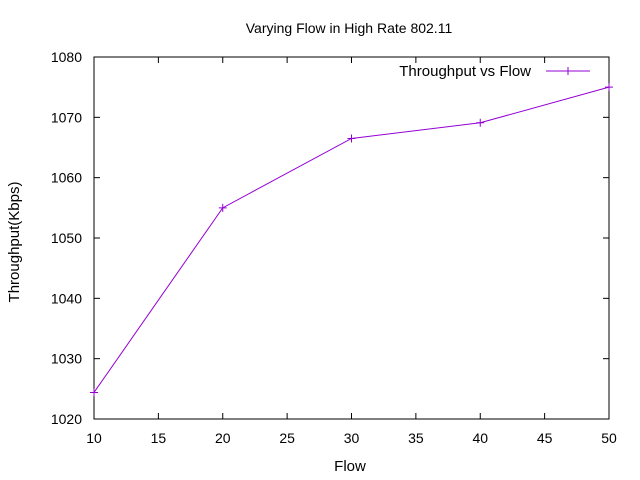  Describe the element at coordinates (465, 71) in the screenshot. I see `legend-label: Throughput vs Flow` at that location.